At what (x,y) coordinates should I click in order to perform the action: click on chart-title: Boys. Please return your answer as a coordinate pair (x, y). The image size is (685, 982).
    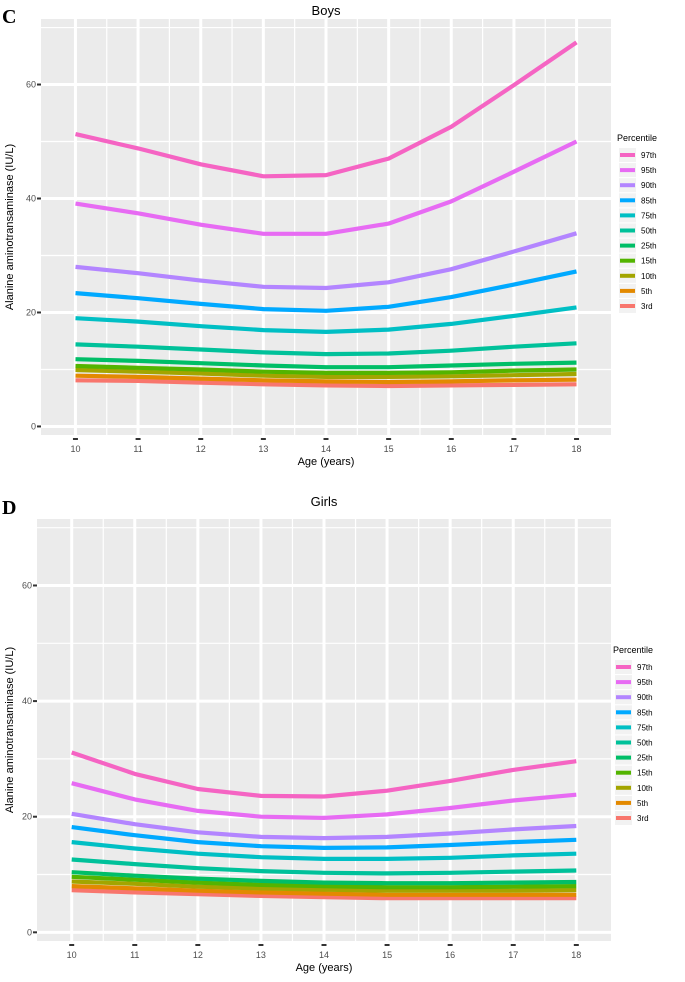
    Looking at the image, I should click on (326, 10).